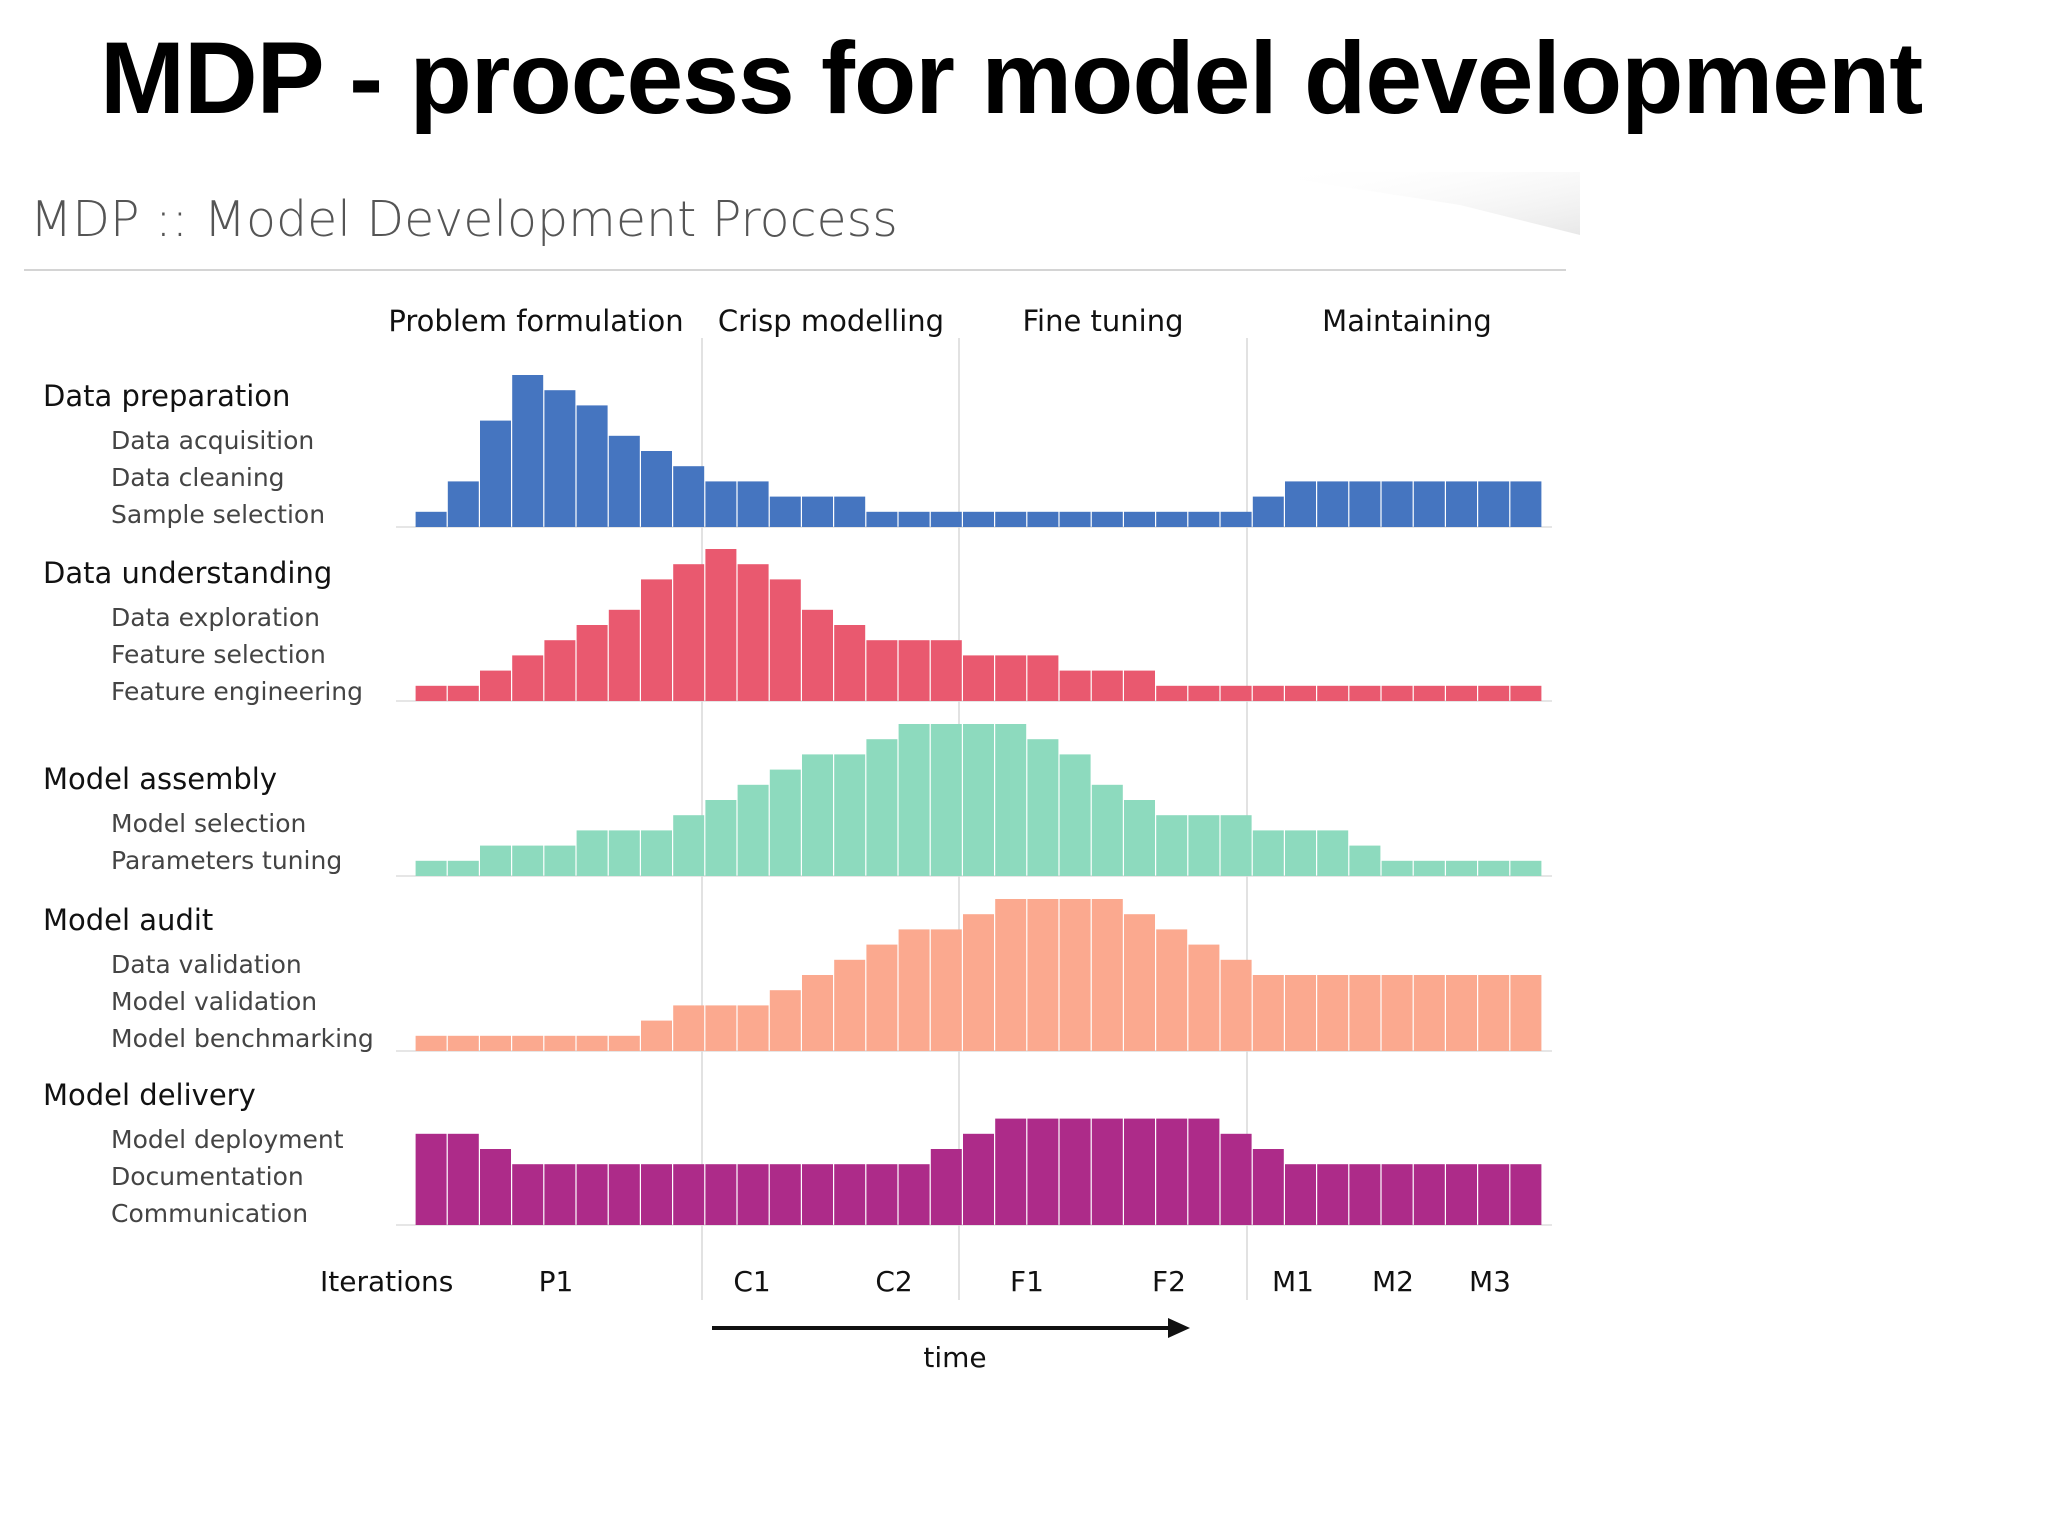 Image resolution: width=2048 pixels, height=1536 pixels. I want to click on iteration-labels: Iterations P1 C1 C2 F1 F2 M1 M2 M3, so click(915, 1281).